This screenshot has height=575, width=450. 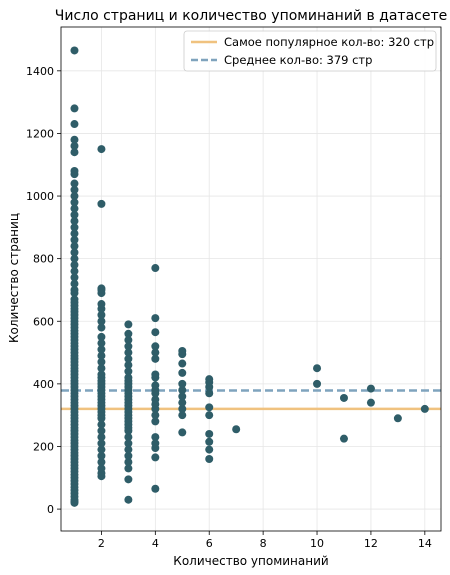 I want to click on legend-label-mode: Самое популярное кол-во: 320 стр, so click(x=329, y=42).